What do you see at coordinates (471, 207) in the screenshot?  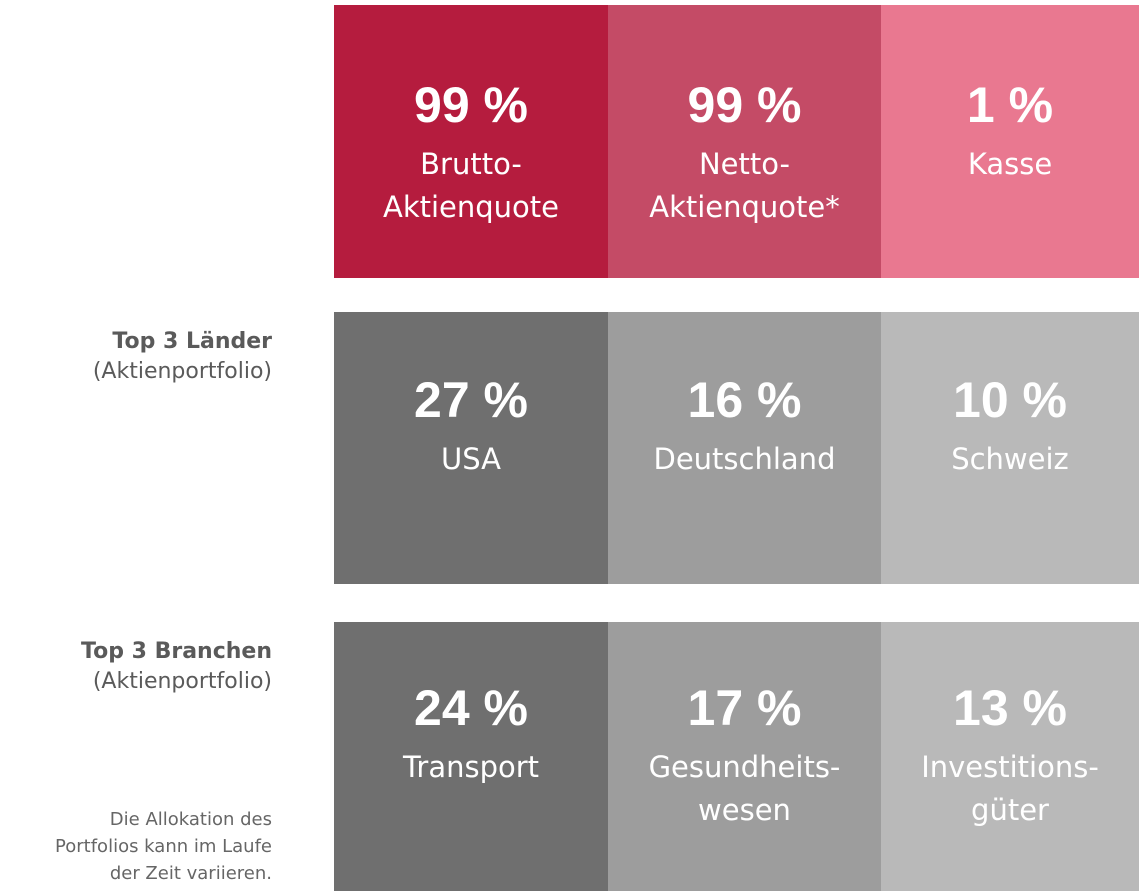 I see `stat-label-line: Aktienquote` at bounding box center [471, 207].